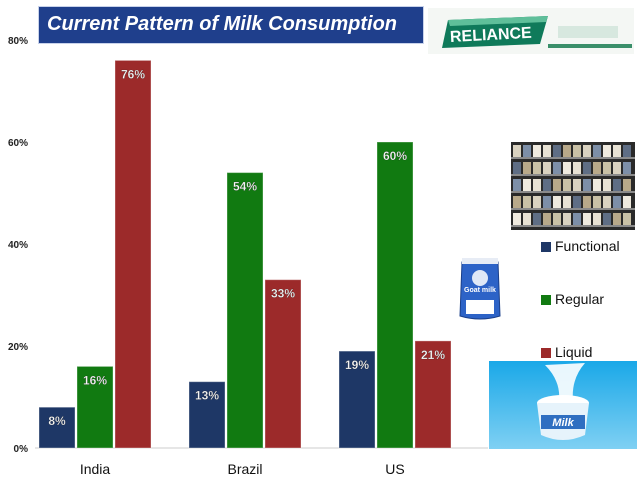 This screenshot has width=638, height=479. What do you see at coordinates (563, 405) in the screenshot?
I see `milk-splash-image: Milk` at bounding box center [563, 405].